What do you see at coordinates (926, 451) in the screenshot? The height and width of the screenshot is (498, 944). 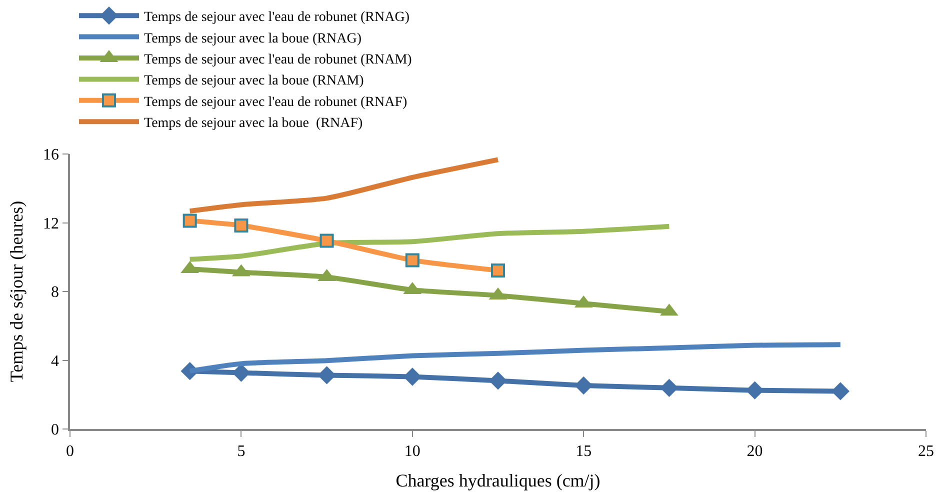 I see `x-tick-label: 25` at bounding box center [926, 451].